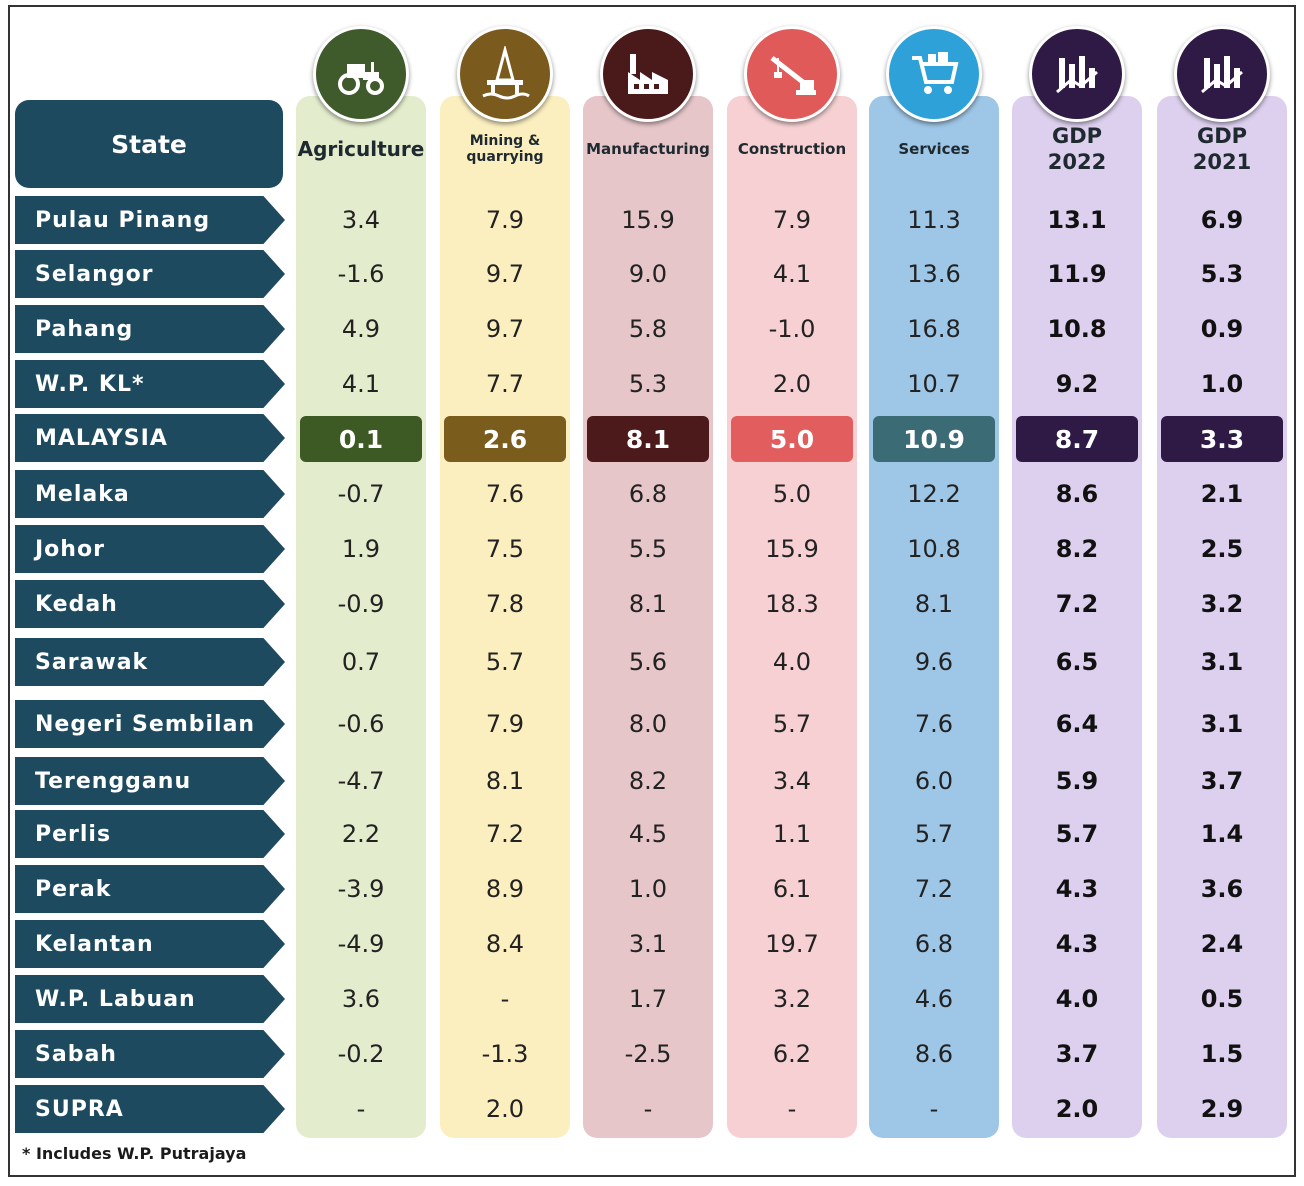 The height and width of the screenshot is (1186, 1304). What do you see at coordinates (792, 781) in the screenshot?
I see `data-cell-cons: 3.4` at bounding box center [792, 781].